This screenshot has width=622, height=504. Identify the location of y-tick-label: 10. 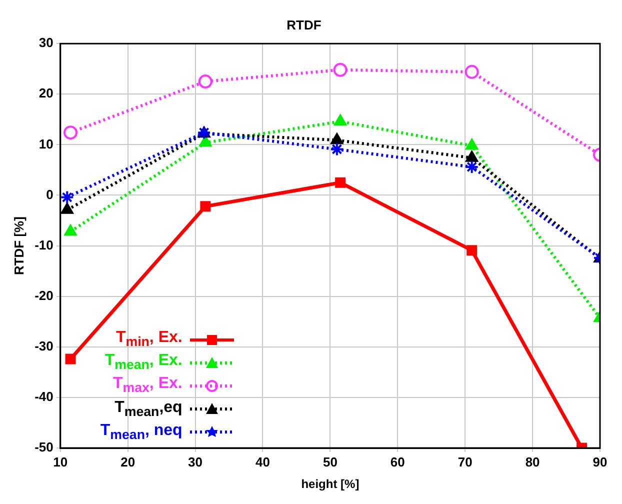
(46, 144).